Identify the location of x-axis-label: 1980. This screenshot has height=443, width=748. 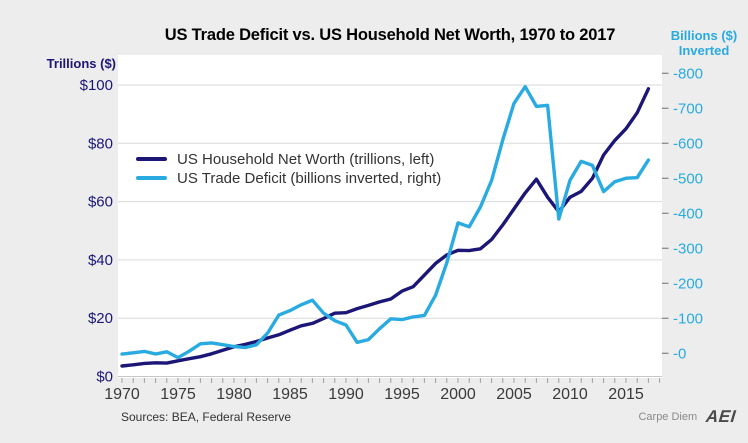
(234, 394).